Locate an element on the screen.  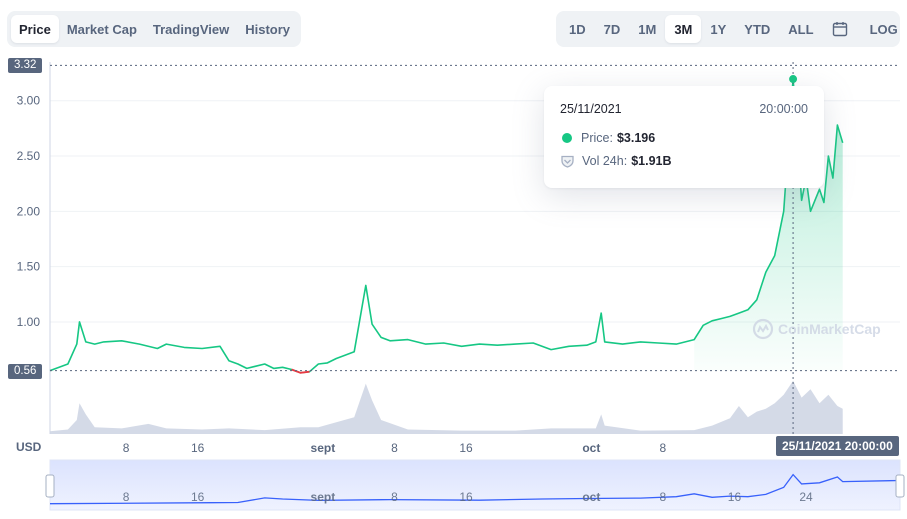
range-tabs: 1D 7D 1M 3M 1Y YTD ALL LOG is located at coordinates (728, 29).